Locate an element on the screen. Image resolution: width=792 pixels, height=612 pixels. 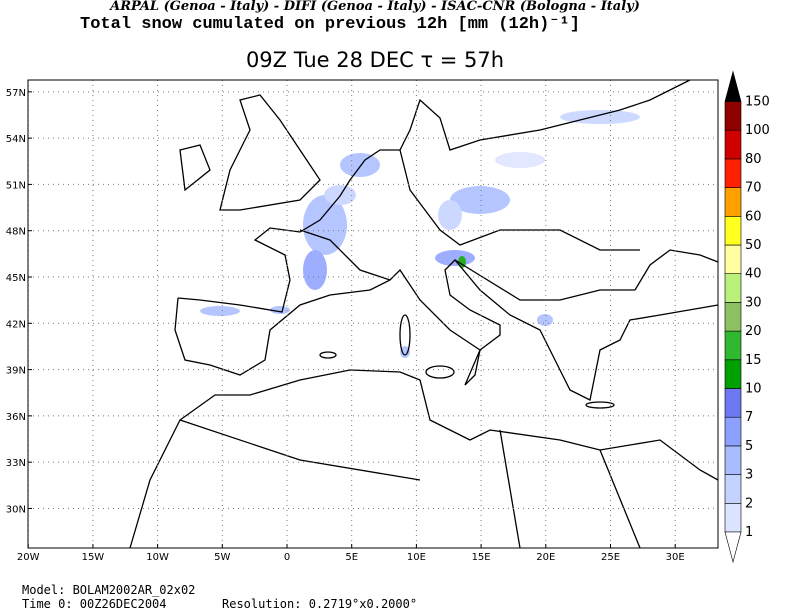
lon-tick-label: 20W is located at coordinates (28, 557).